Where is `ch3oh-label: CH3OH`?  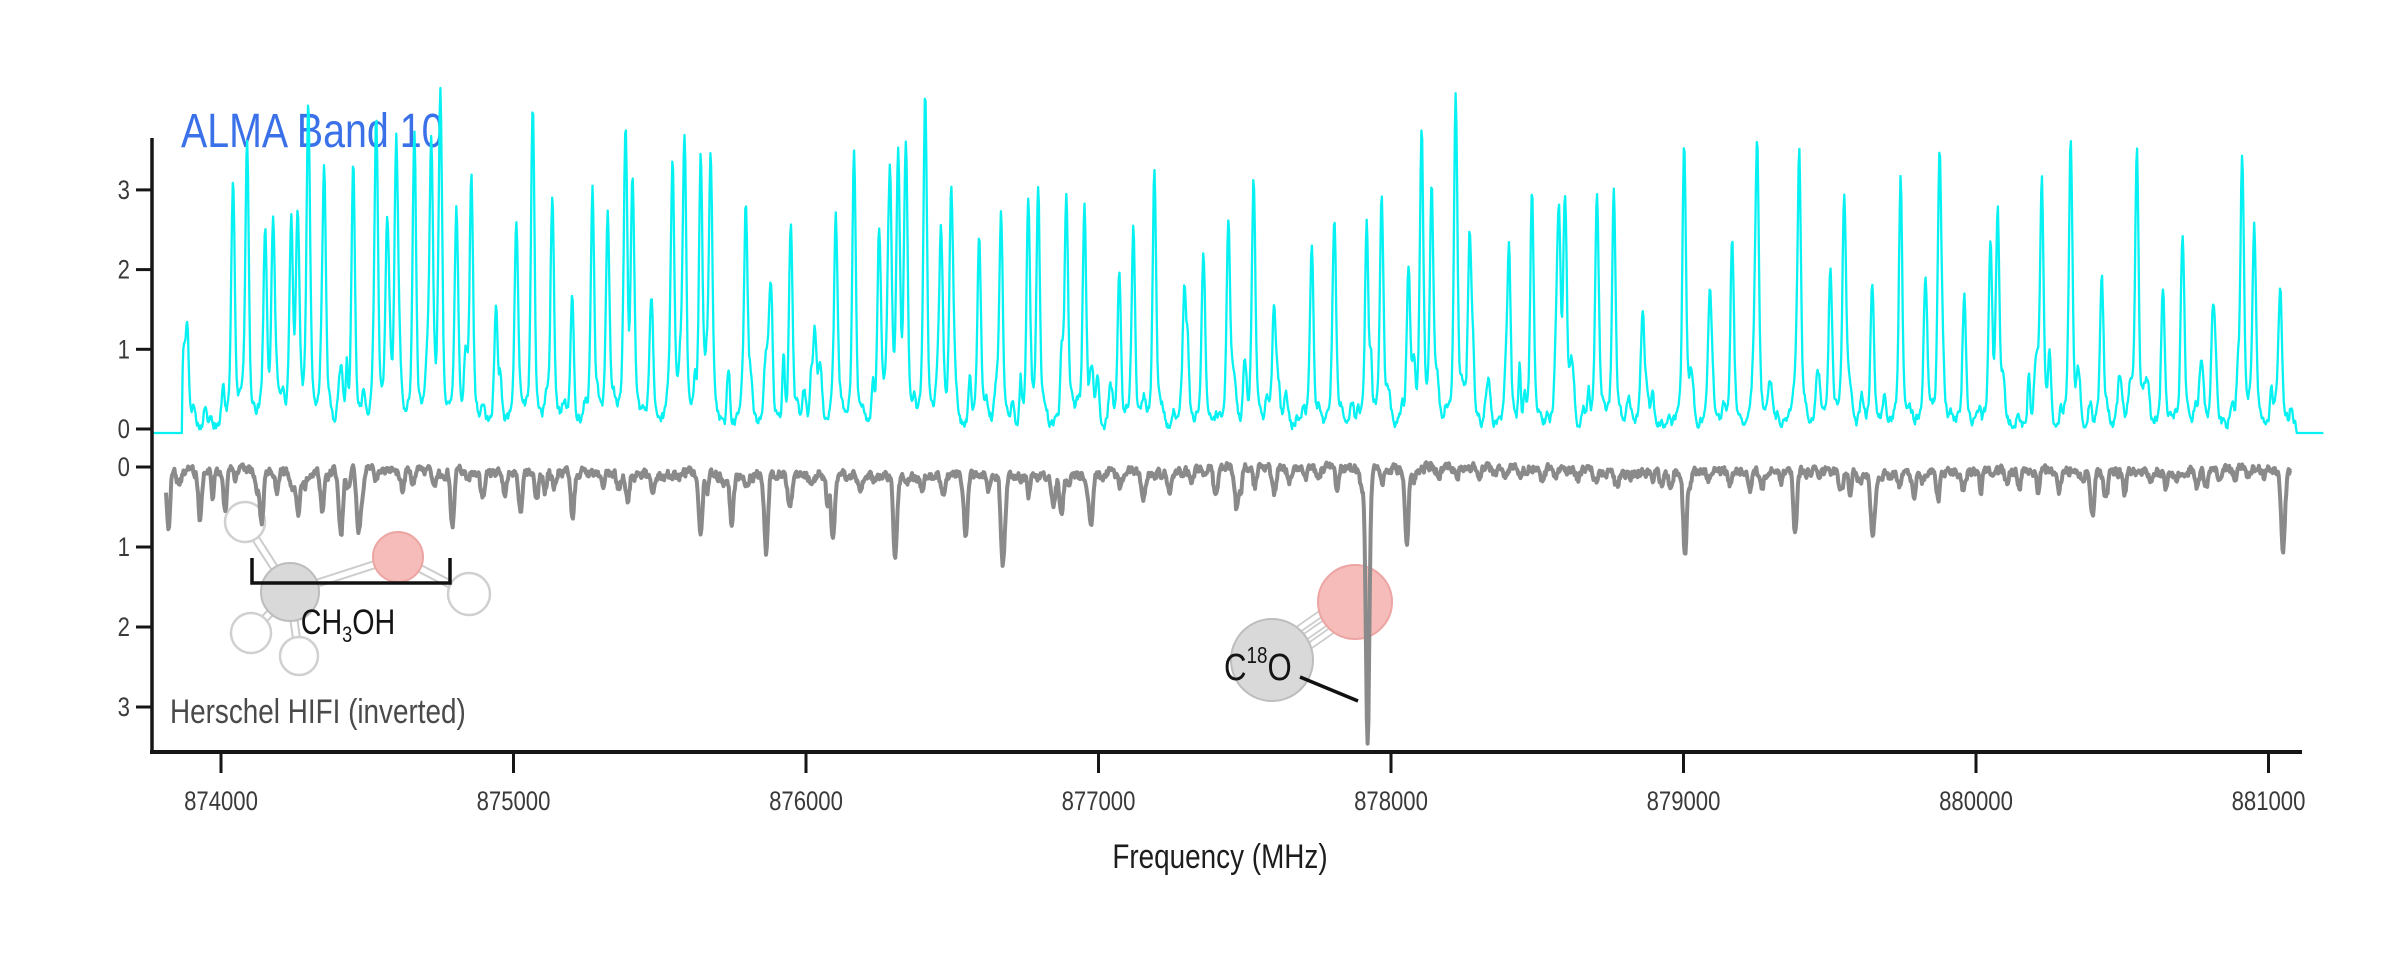 ch3oh-label: CH3OH is located at coordinates (348, 624).